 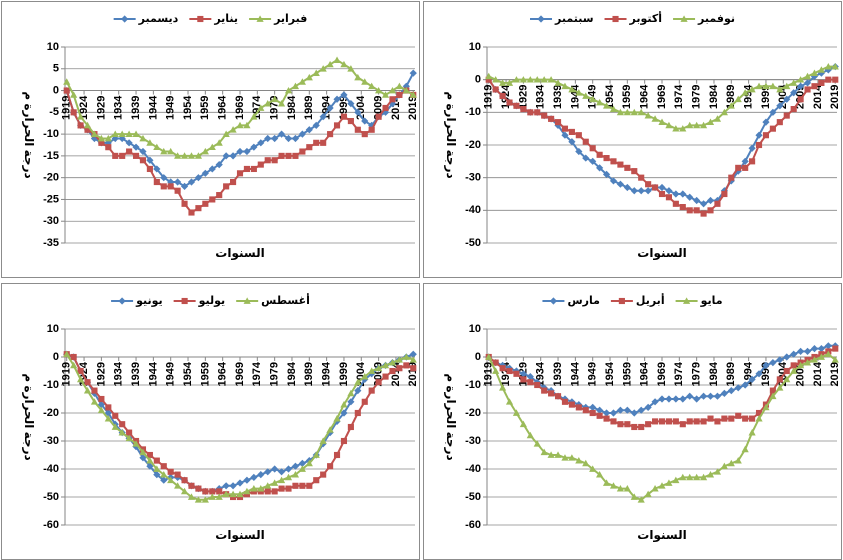 I want to click on x-tick-label: 1959, so click(x=205, y=108).